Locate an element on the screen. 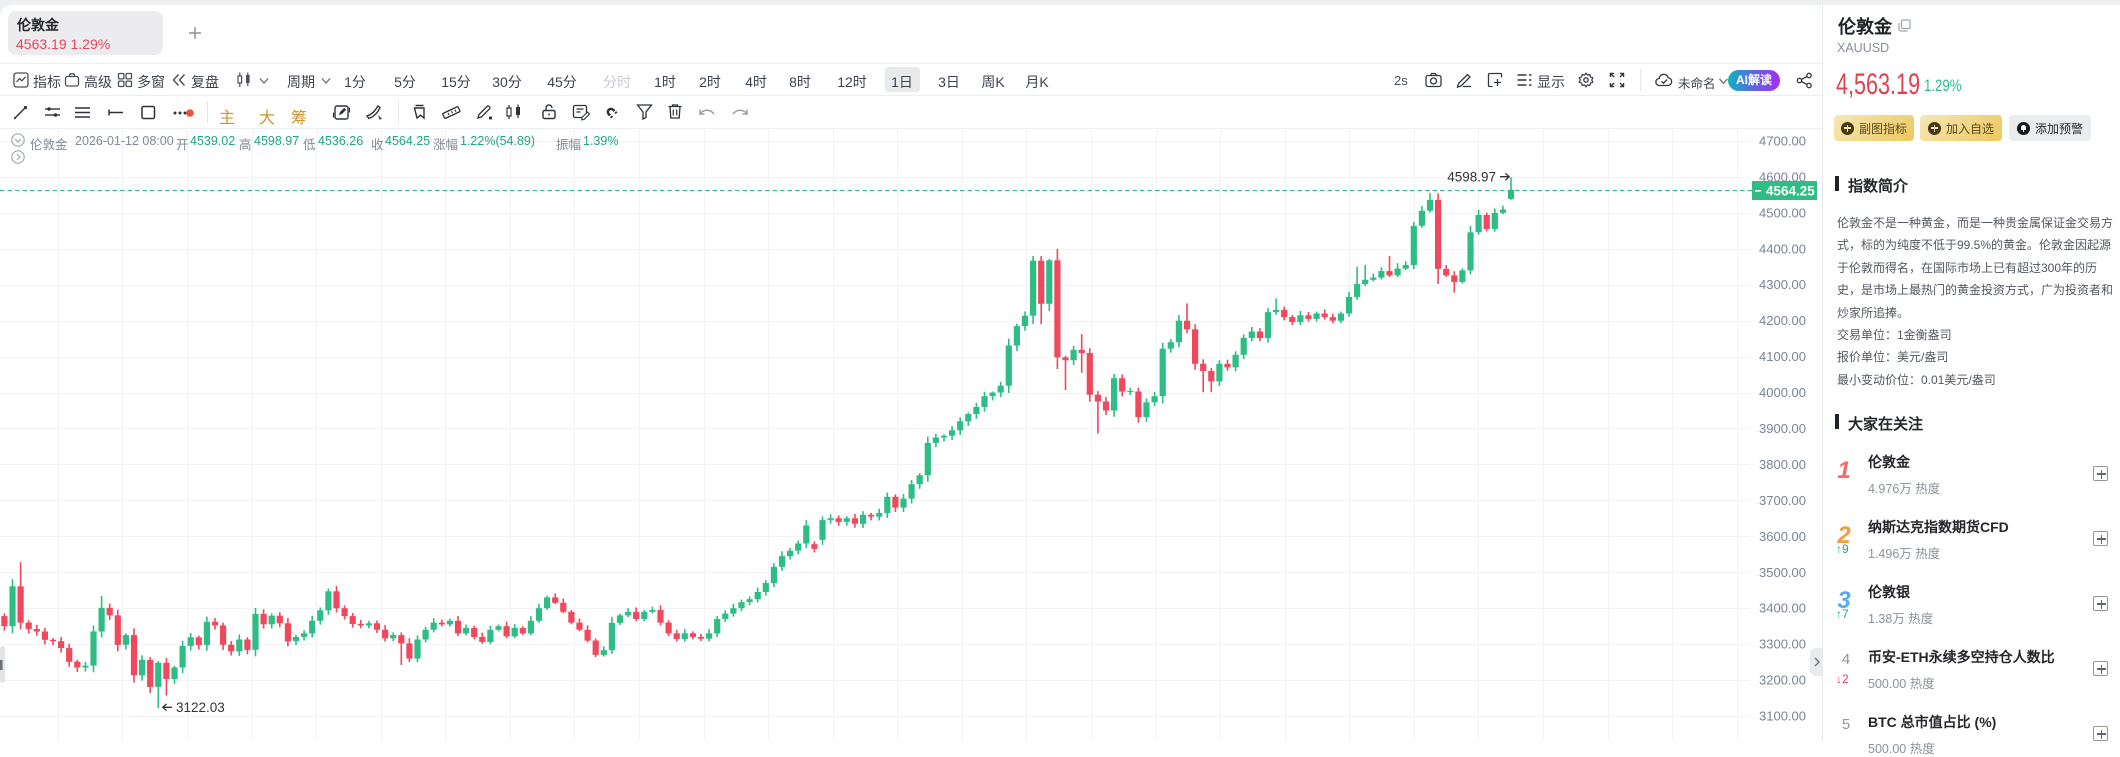 The height and width of the screenshot is (757, 2120). svg-text: 3200.00 is located at coordinates (1782, 680).